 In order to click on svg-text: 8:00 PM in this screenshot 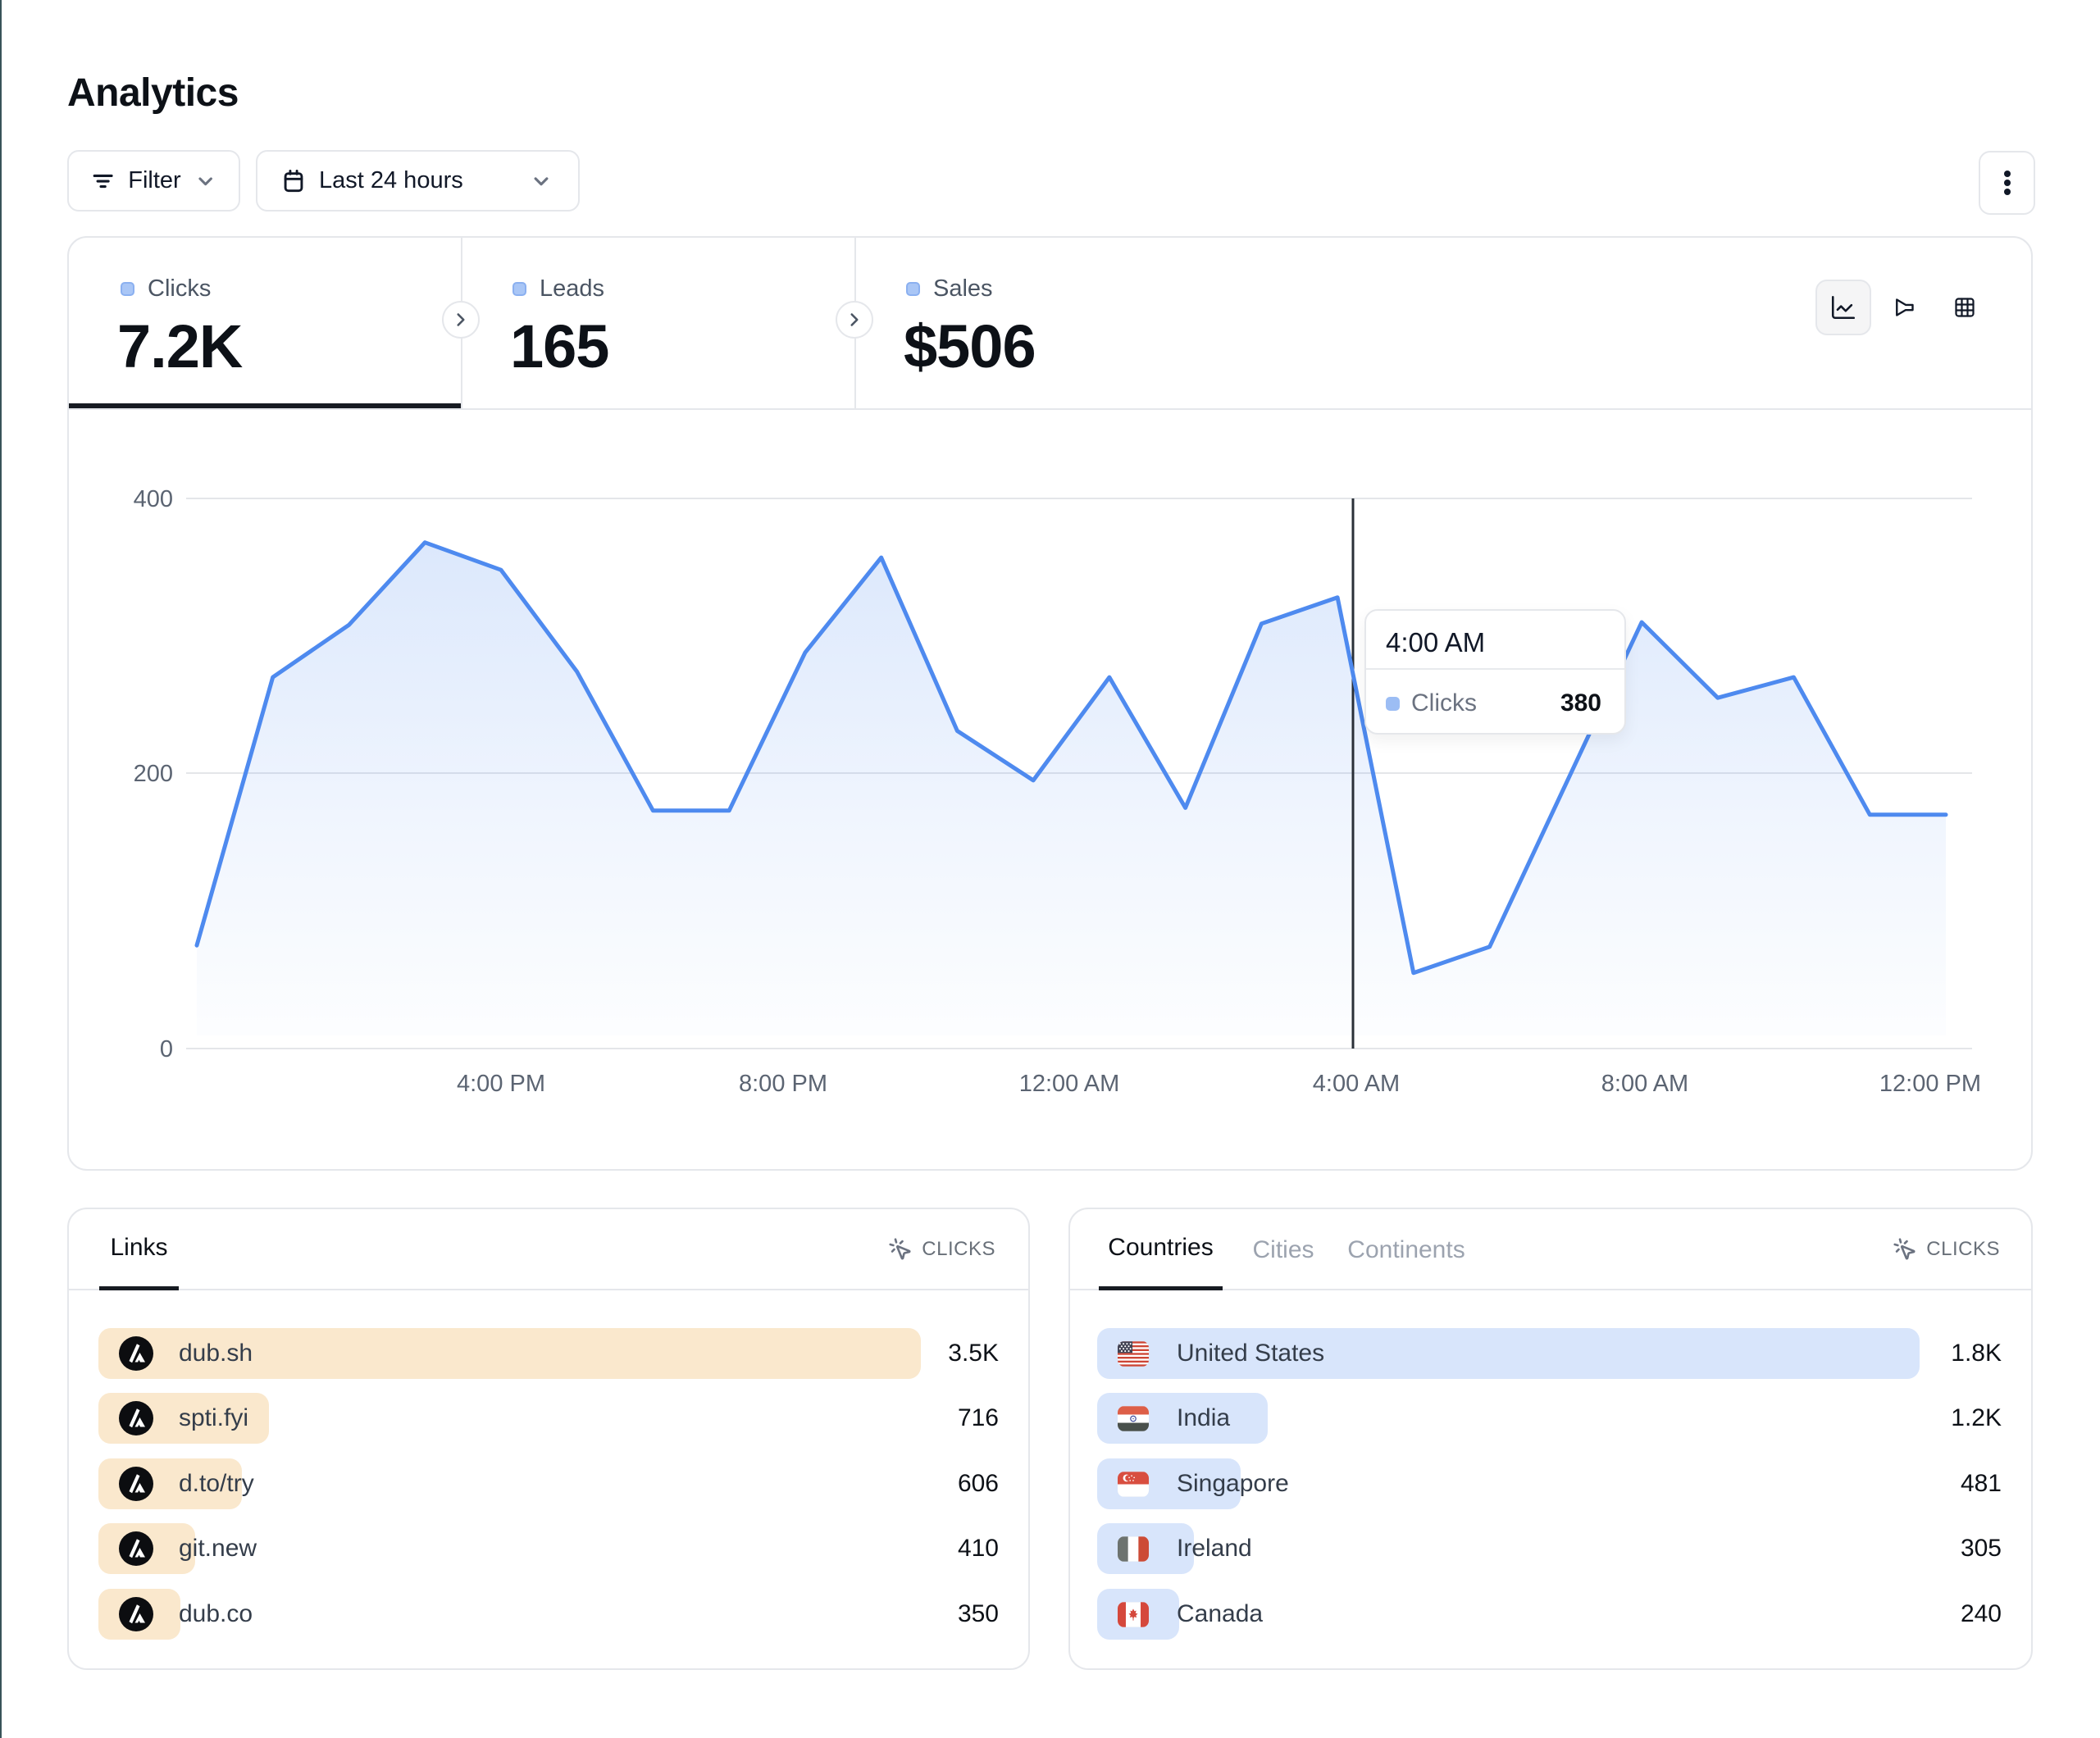, I will do `click(783, 1084)`.